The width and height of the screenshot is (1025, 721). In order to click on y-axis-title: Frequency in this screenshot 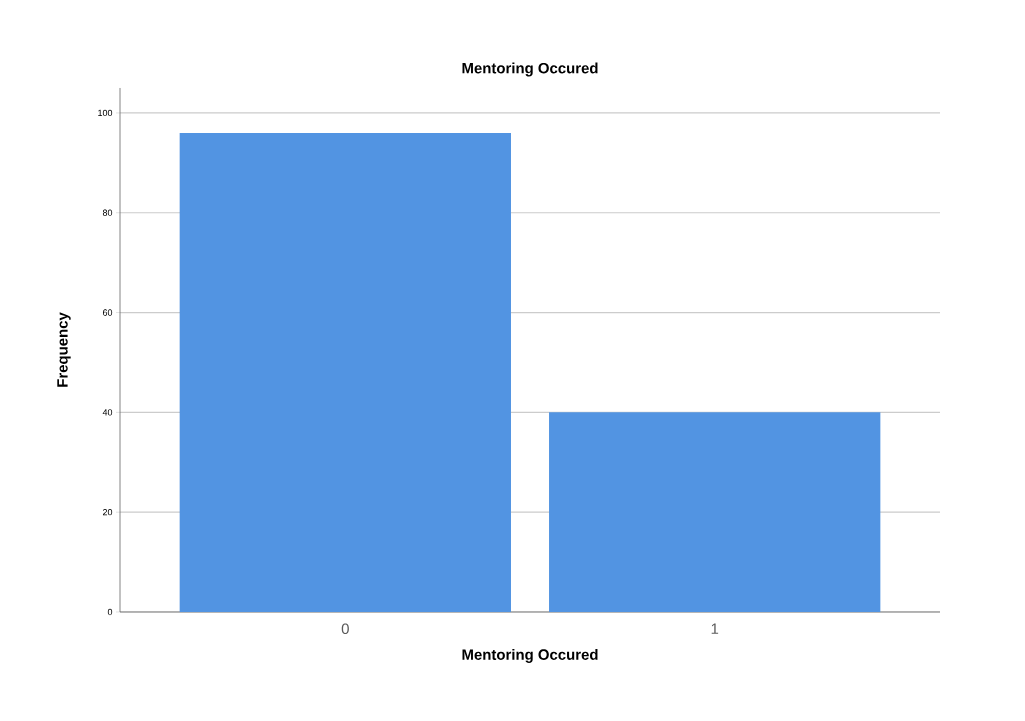, I will do `click(64, 349)`.